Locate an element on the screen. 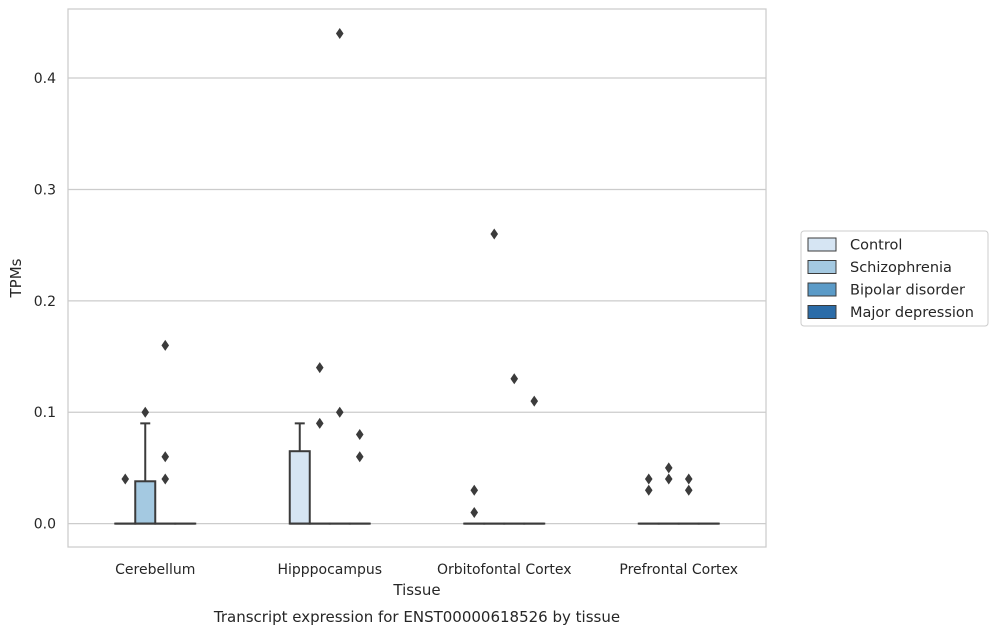  legend-label: Bipolar disorder is located at coordinates (907, 291).